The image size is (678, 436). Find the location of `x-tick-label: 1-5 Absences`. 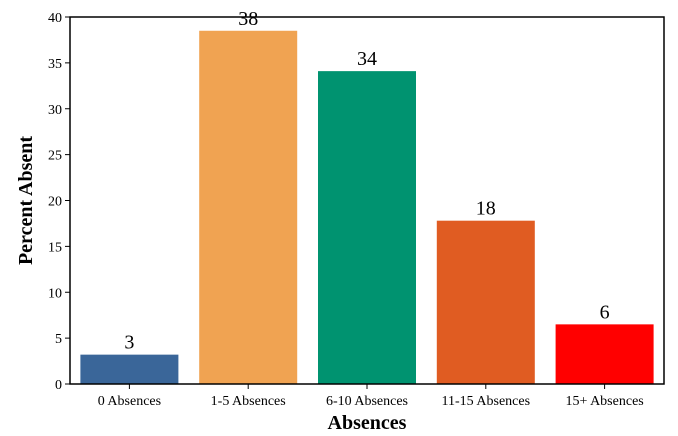

x-tick-label: 1-5 Absences is located at coordinates (248, 401).